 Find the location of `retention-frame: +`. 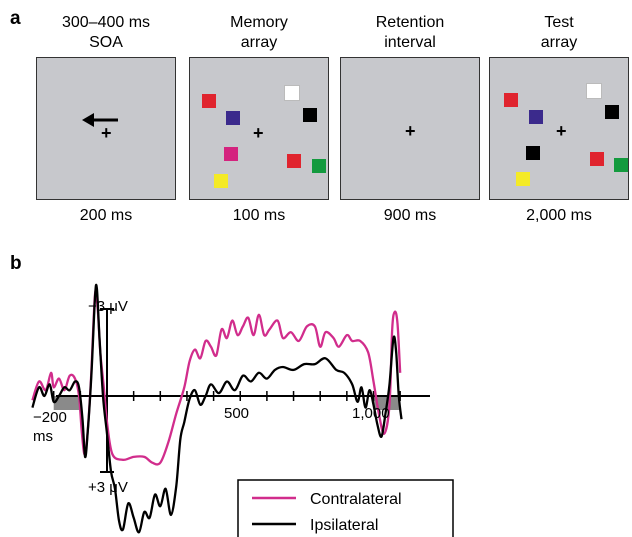

retention-frame: + is located at coordinates (410, 128).